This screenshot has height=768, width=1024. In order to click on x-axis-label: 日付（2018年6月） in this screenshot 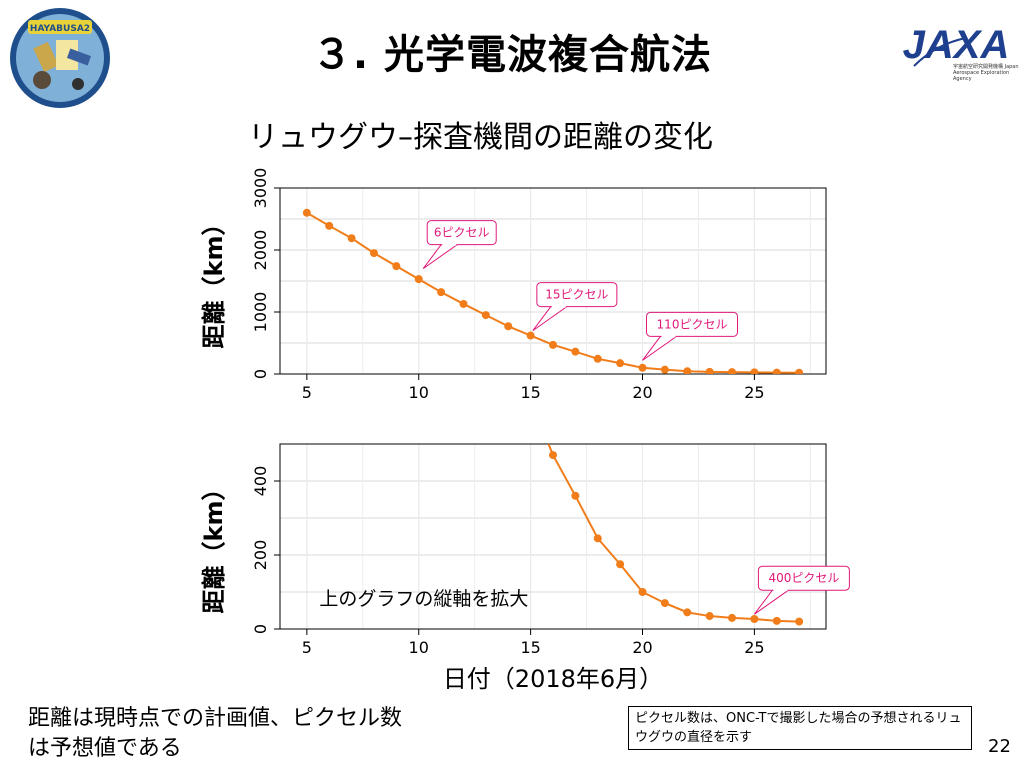, I will do `click(553, 679)`.